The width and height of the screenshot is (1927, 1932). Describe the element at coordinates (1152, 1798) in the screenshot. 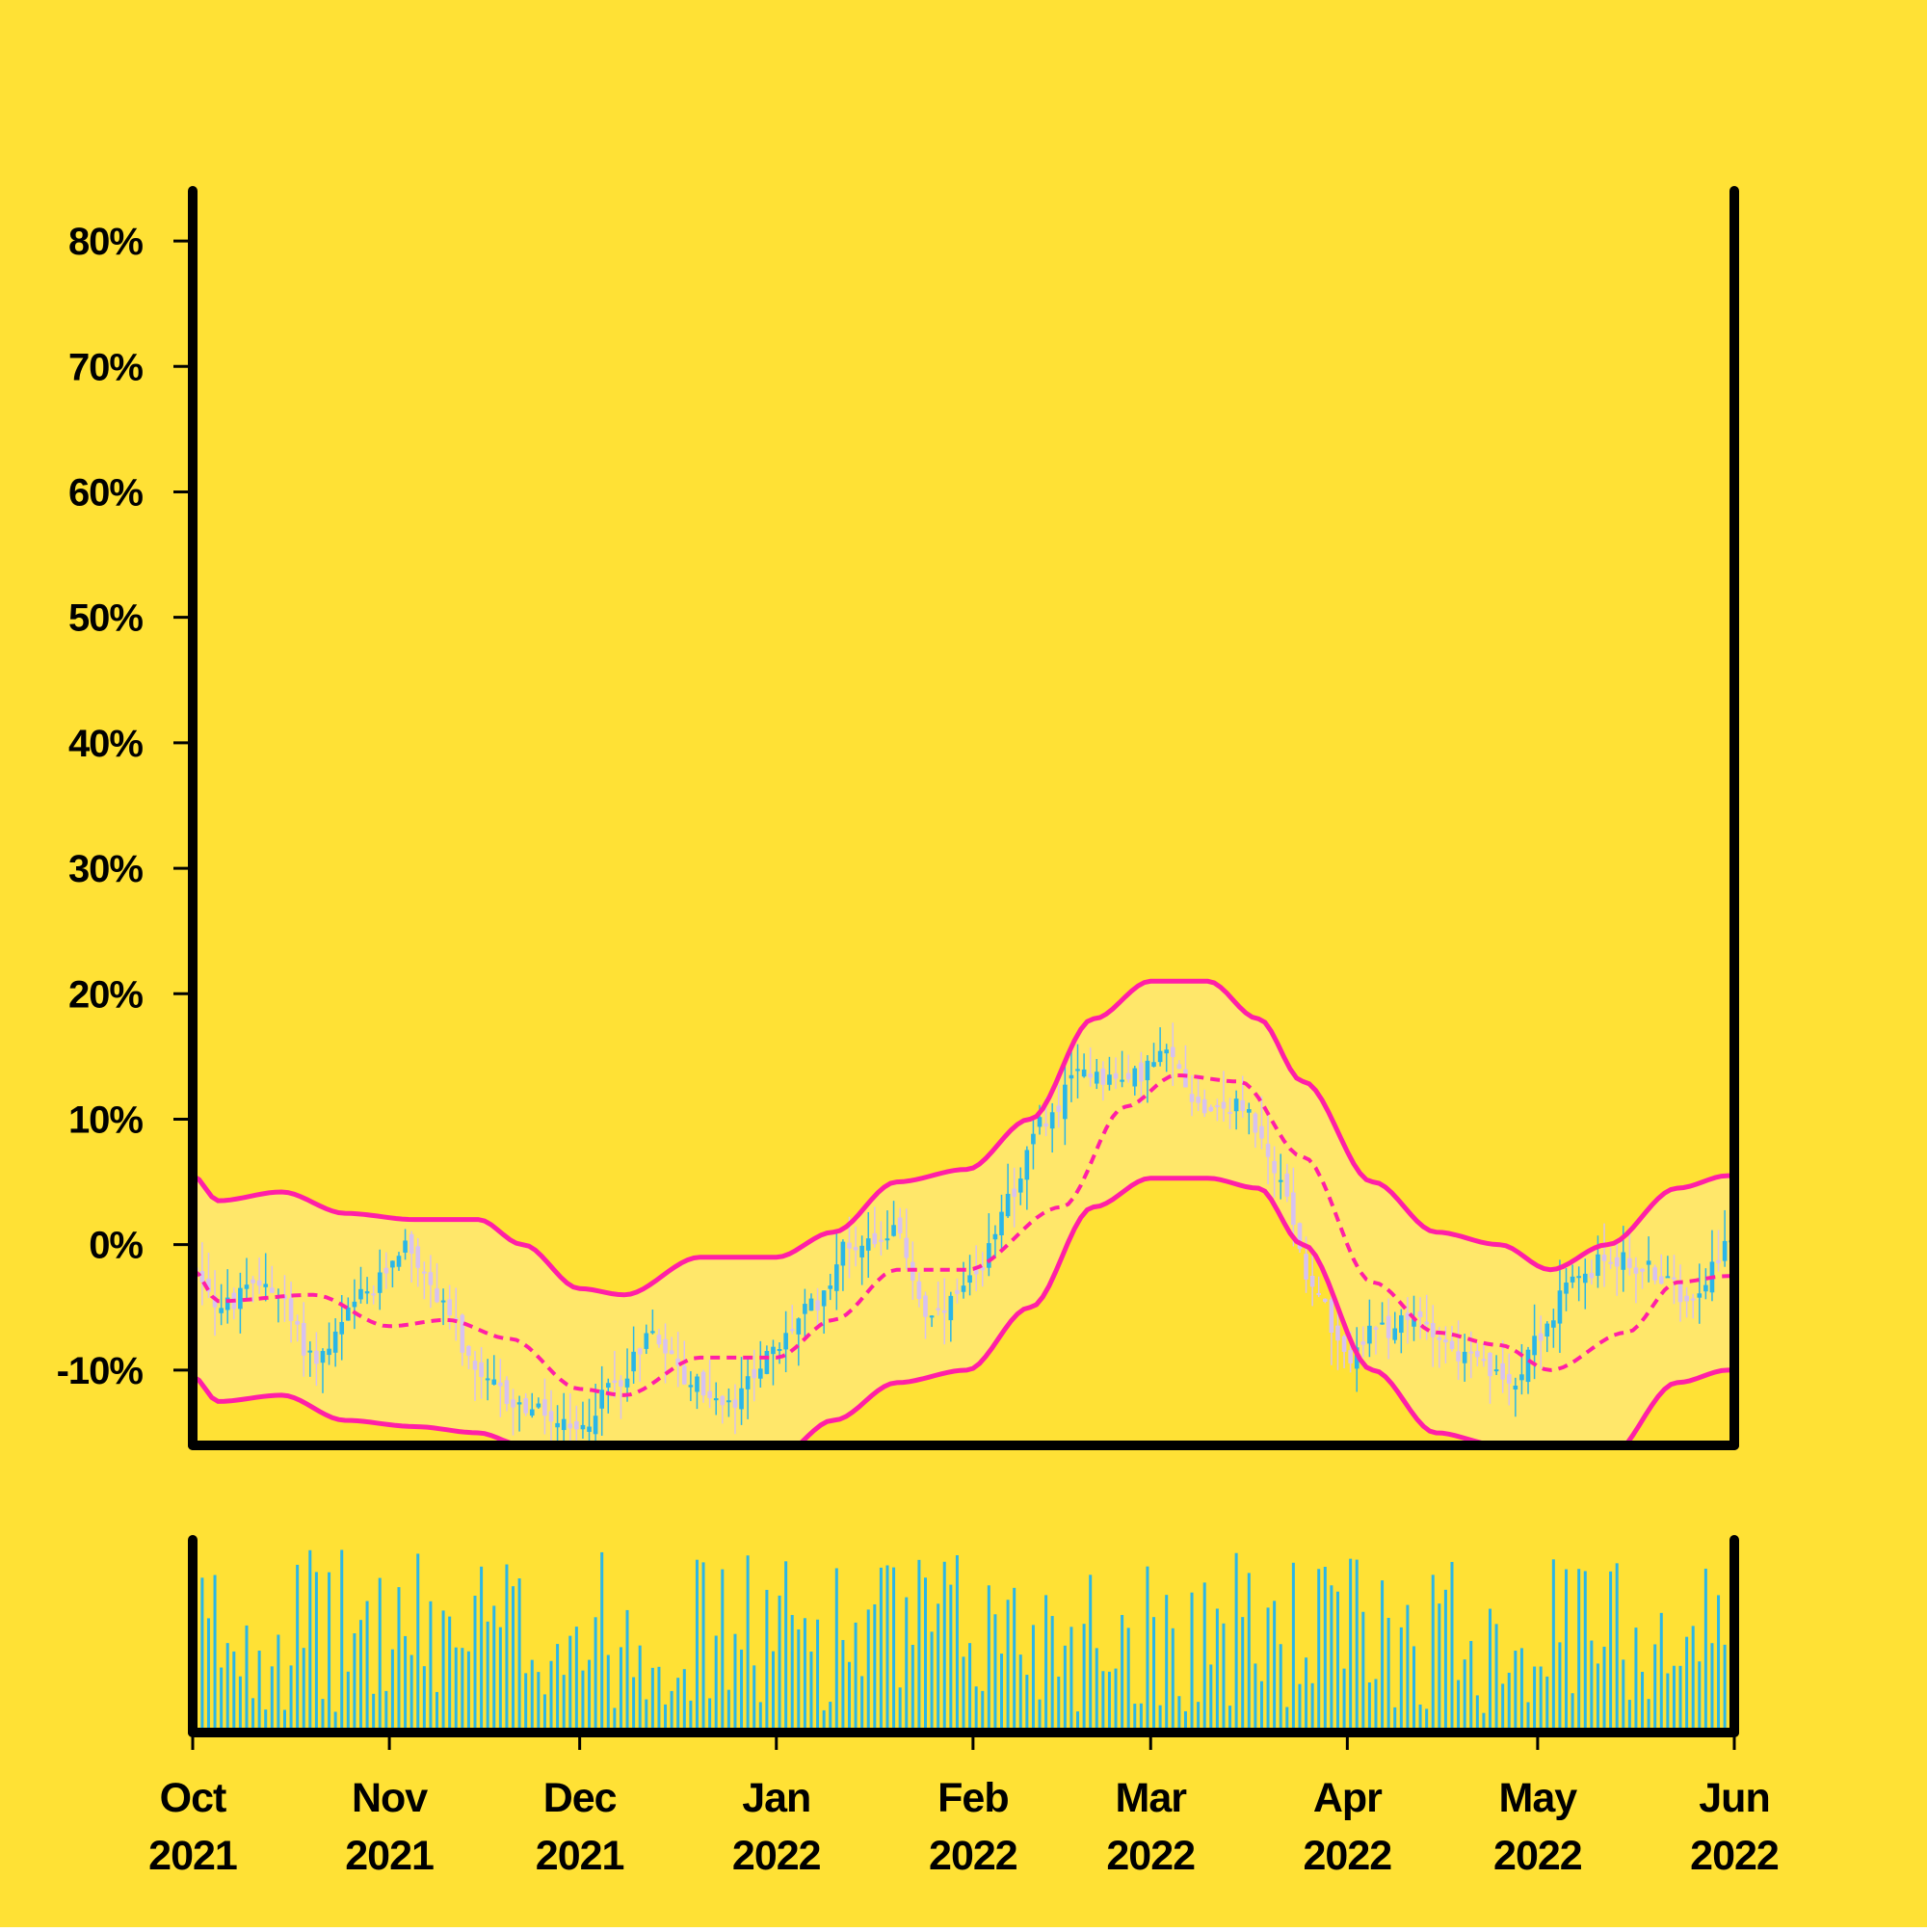

I see `x-tick-month: Mar` at that location.